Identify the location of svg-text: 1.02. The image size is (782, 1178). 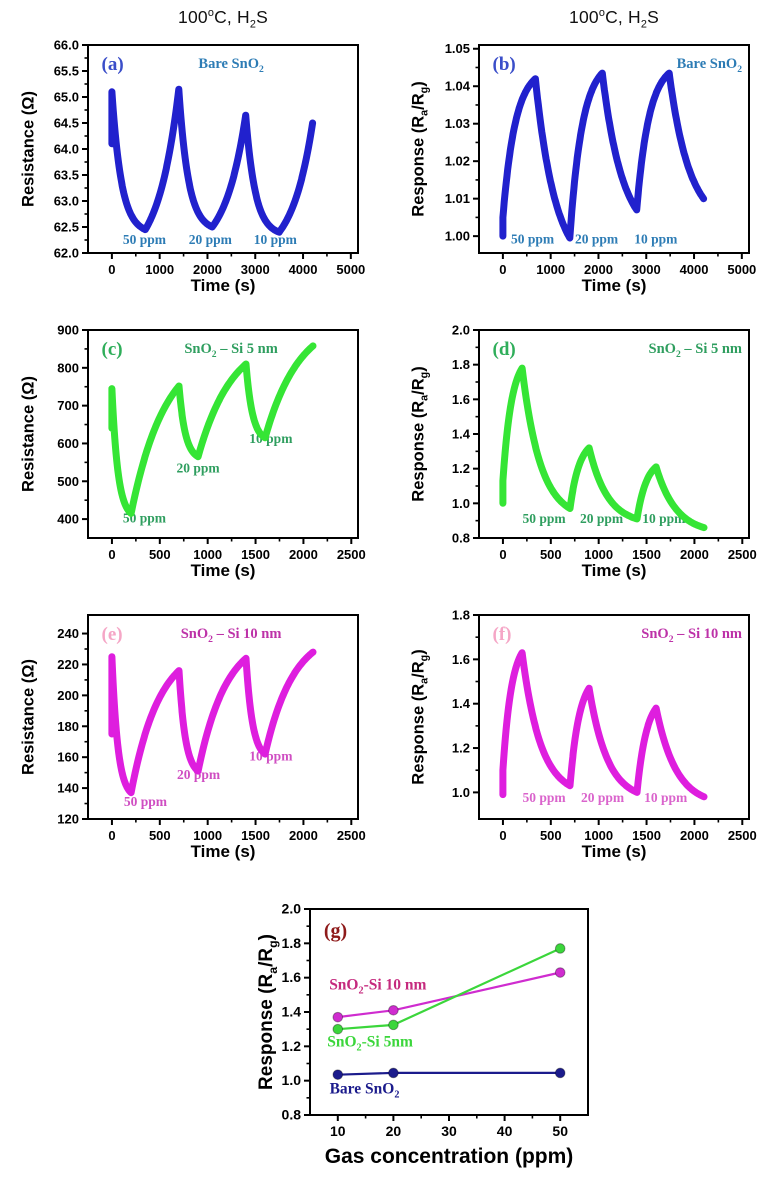
(457, 161).